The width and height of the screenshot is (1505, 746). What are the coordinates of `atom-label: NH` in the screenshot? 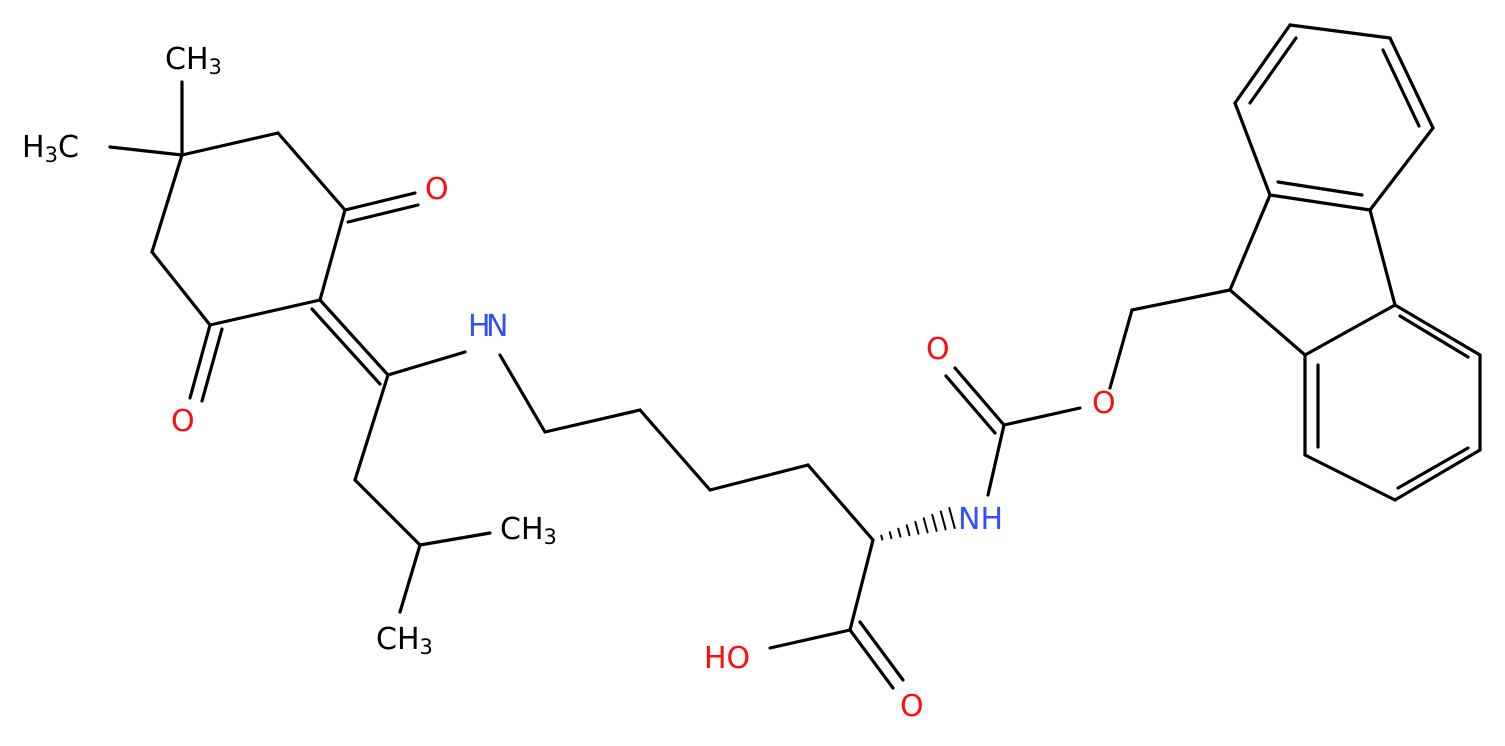 It's located at (980, 519).